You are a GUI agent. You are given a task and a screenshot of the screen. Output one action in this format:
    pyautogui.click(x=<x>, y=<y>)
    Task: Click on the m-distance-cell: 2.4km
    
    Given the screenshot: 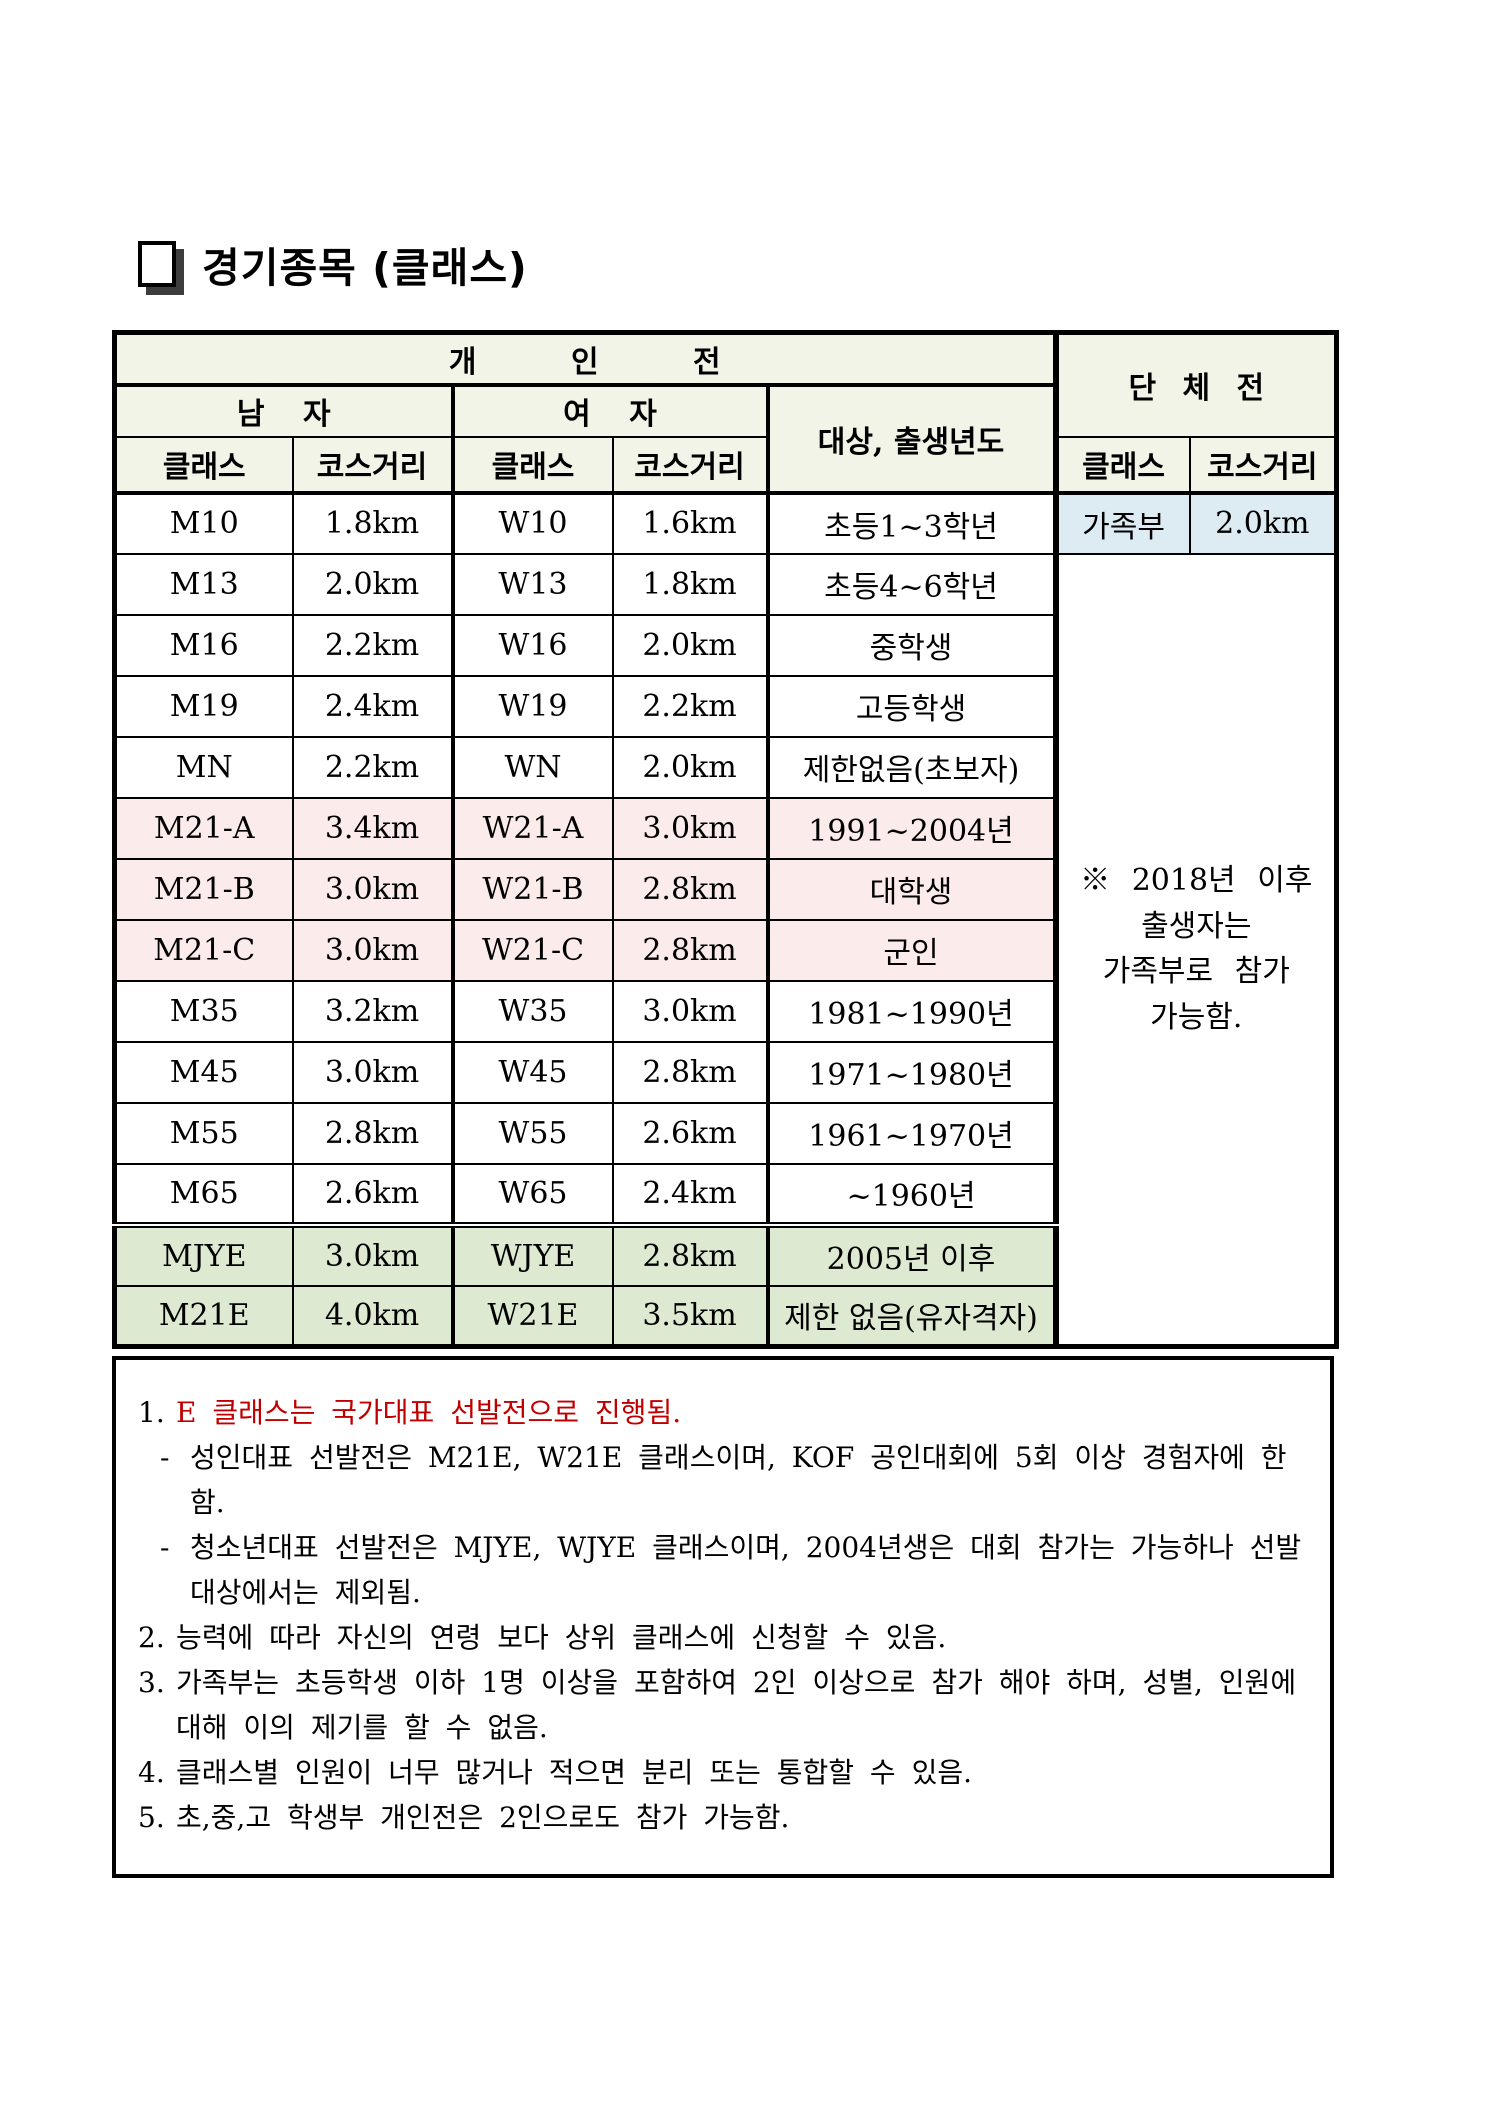 What is the action you would take?
    pyautogui.click(x=373, y=706)
    